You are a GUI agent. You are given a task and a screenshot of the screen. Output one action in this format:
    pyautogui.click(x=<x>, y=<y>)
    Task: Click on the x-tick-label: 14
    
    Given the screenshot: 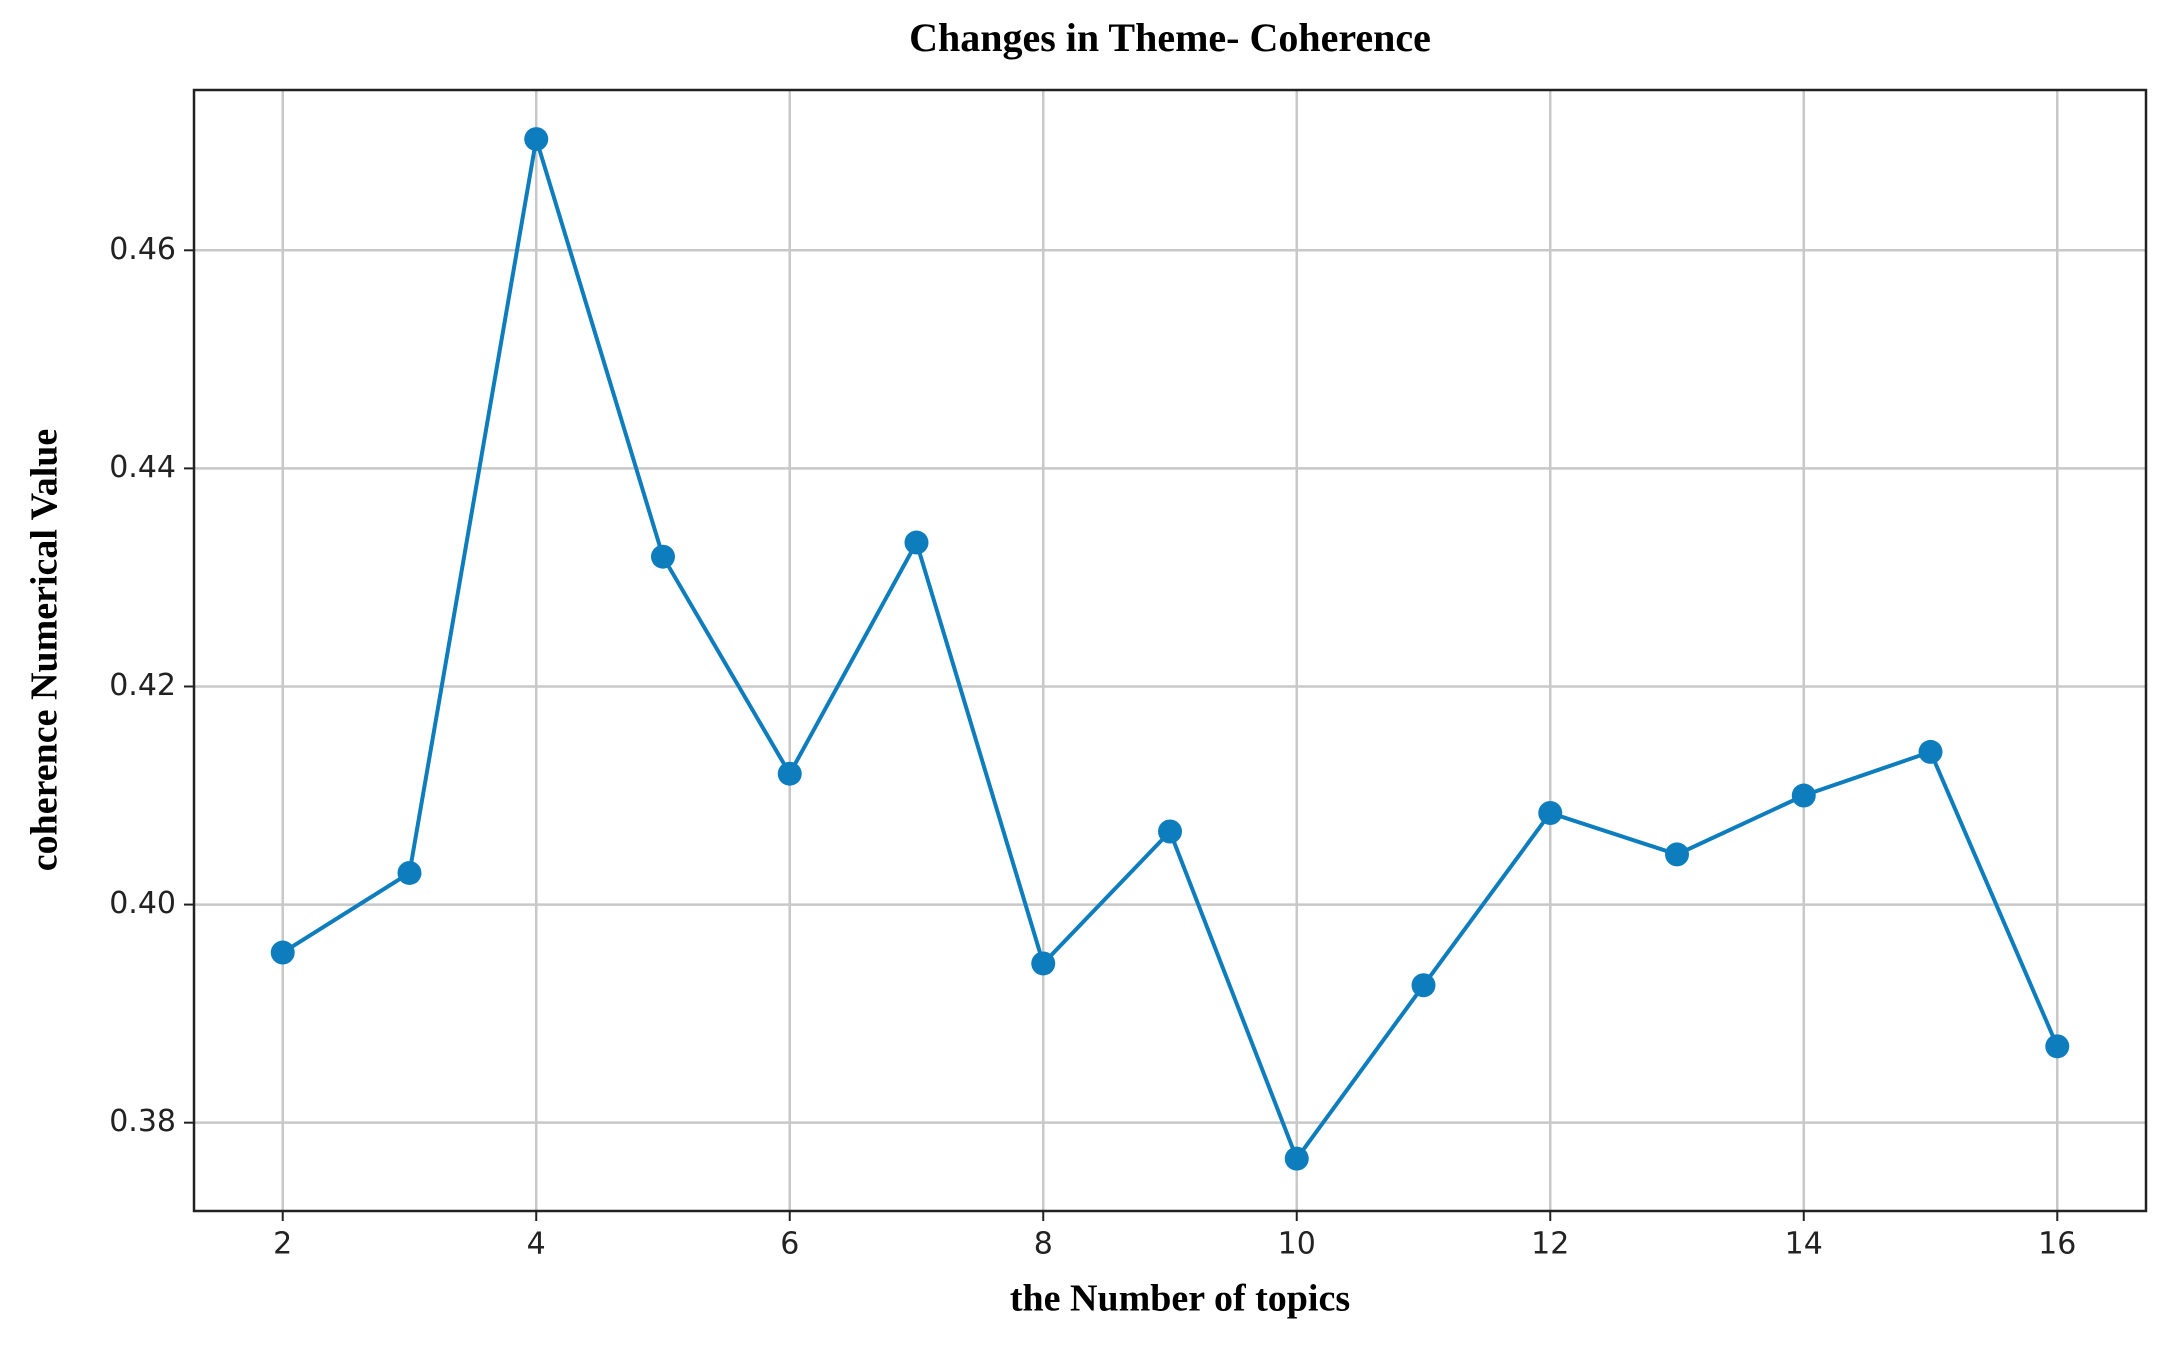 What is the action you would take?
    pyautogui.click(x=1804, y=1244)
    